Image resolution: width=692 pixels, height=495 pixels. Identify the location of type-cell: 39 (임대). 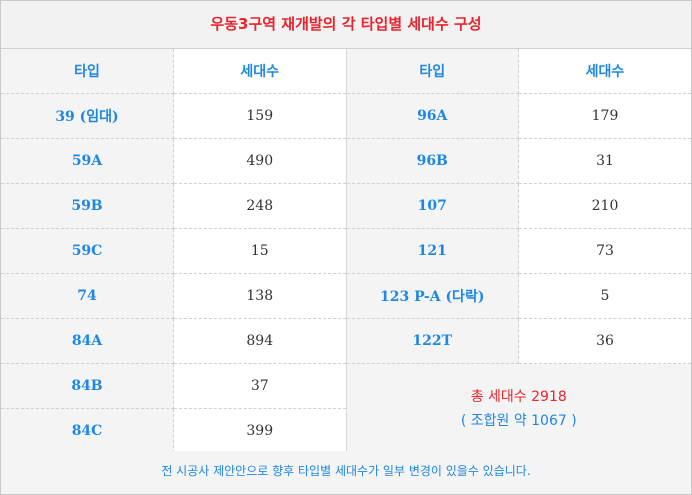
(87, 116).